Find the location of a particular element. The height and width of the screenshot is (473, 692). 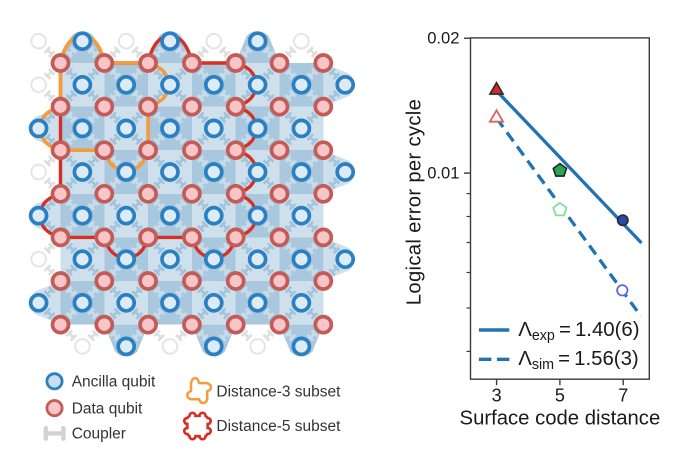

svg-text: Λexp = 1.40(6) is located at coordinates (578, 331).